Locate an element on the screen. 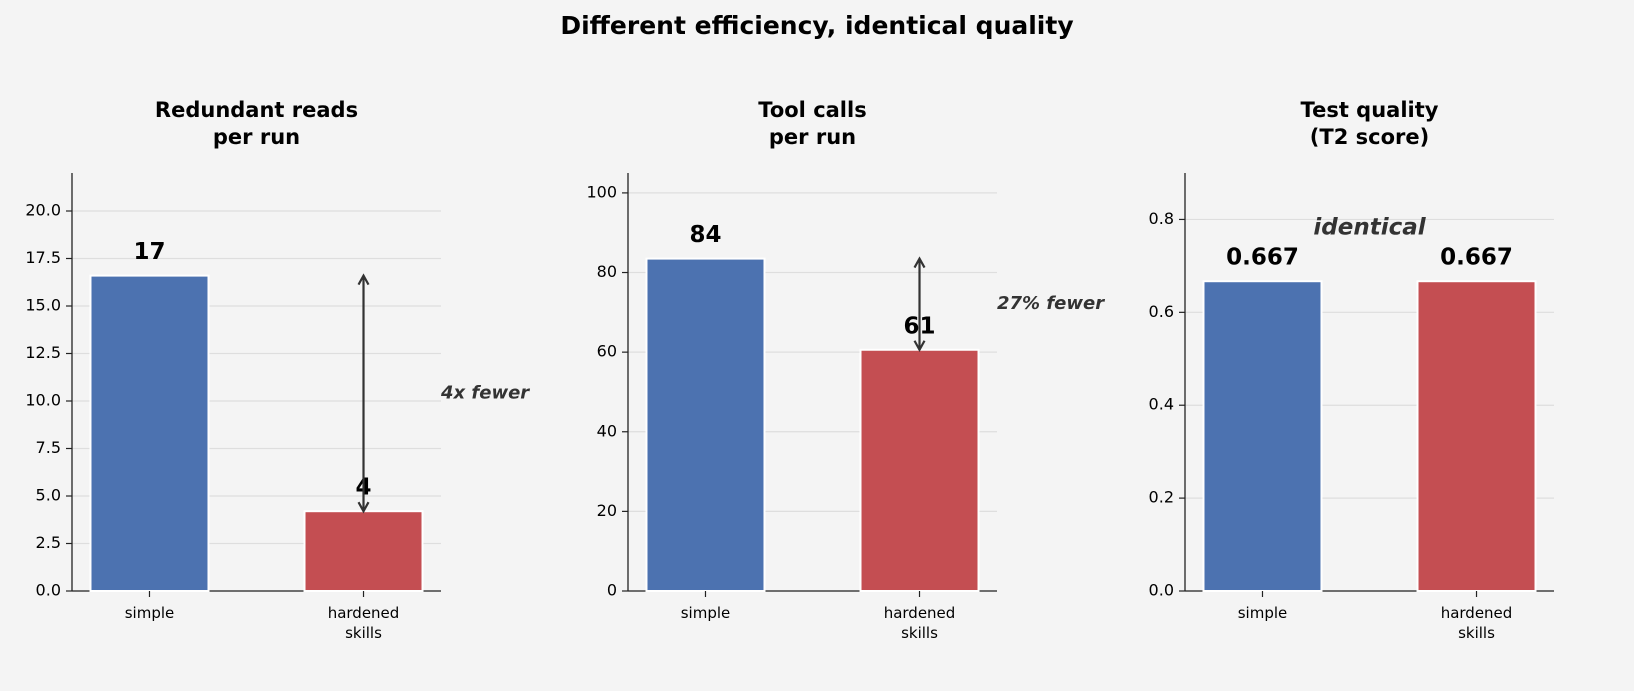 The height and width of the screenshot is (691, 1634). y-tick-label: 100 is located at coordinates (601, 191).